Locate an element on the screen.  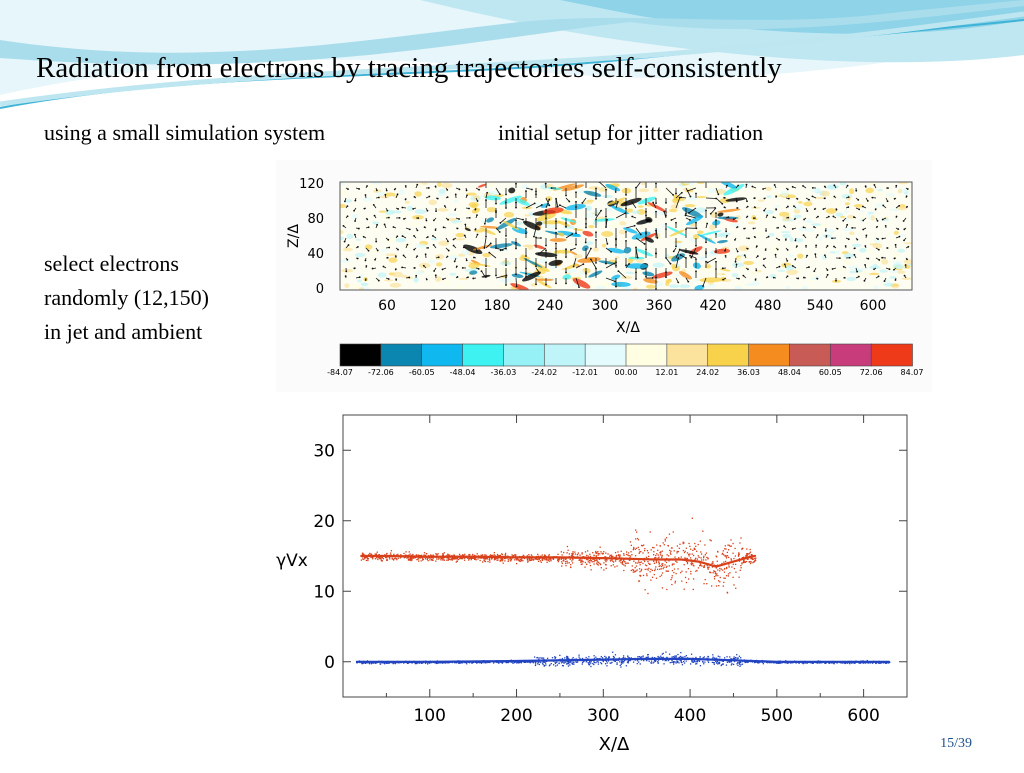
colorbar-label: 12.01 is located at coordinates (666, 372).